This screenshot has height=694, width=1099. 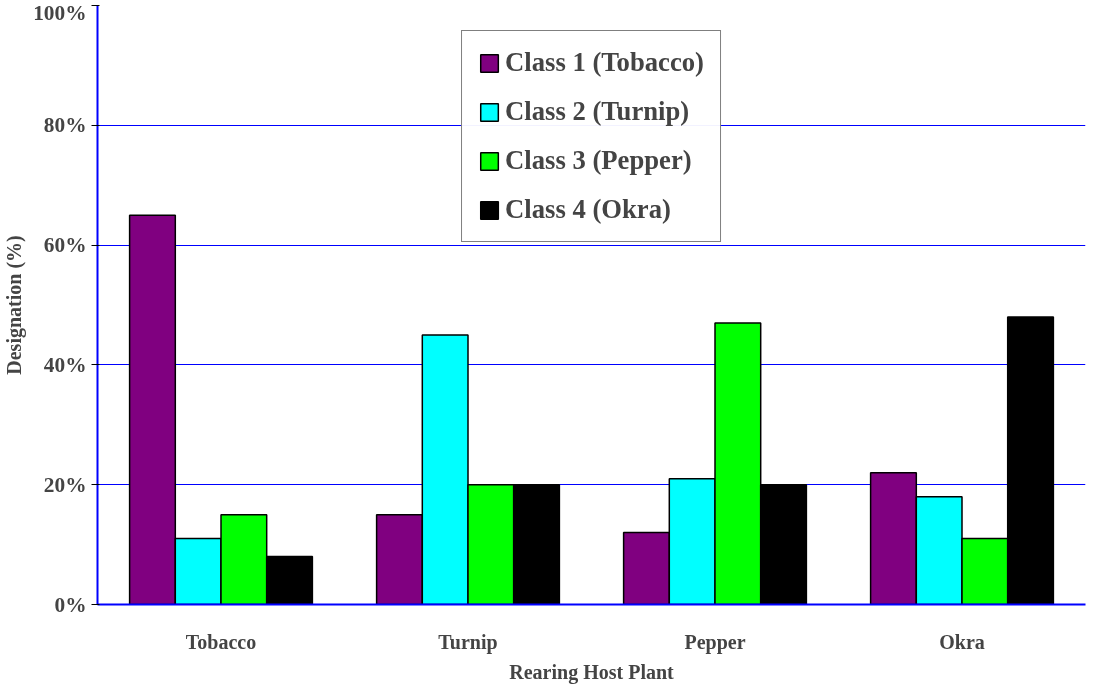 What do you see at coordinates (597, 111) in the screenshot?
I see `legend-label: Class 2 (Turnip)` at bounding box center [597, 111].